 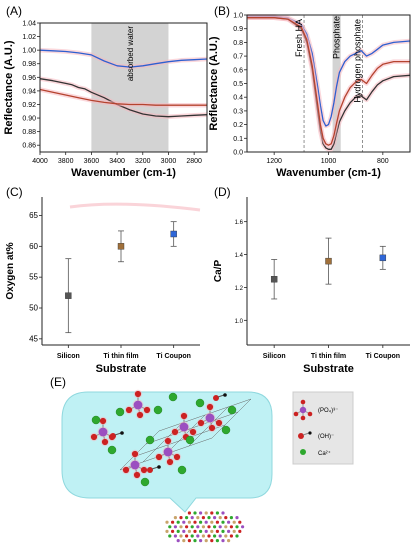 I want to click on y-tick-label: 1.2, so click(x=239, y=289).